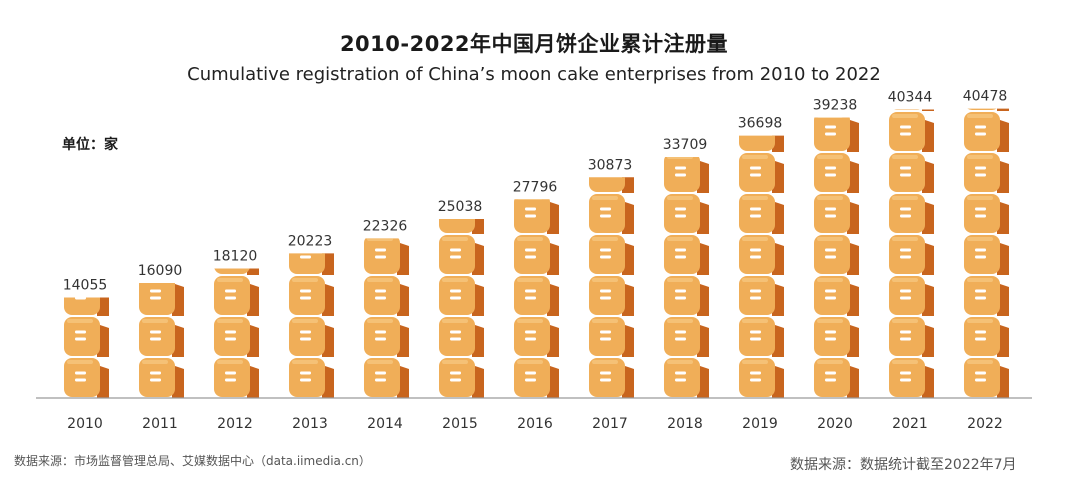  What do you see at coordinates (760, 124) in the screenshot?
I see `value-label: 36698` at bounding box center [760, 124].